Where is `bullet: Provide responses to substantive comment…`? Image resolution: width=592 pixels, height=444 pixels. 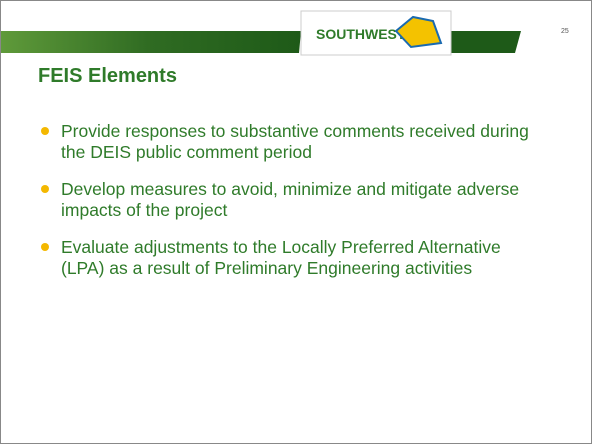 bullet: Provide responses to substantive comment… is located at coordinates (292, 142).